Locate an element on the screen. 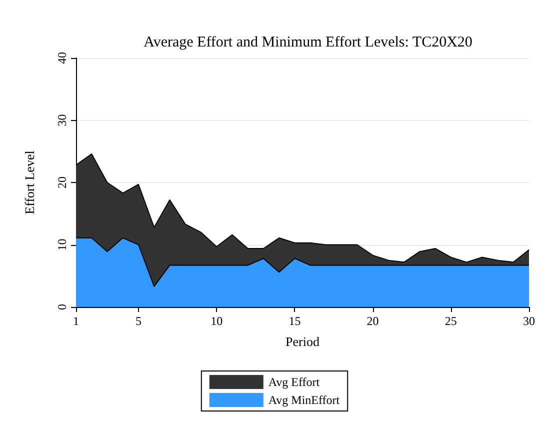 The width and height of the screenshot is (549, 427). x-tick-label: 30 is located at coordinates (529, 321).